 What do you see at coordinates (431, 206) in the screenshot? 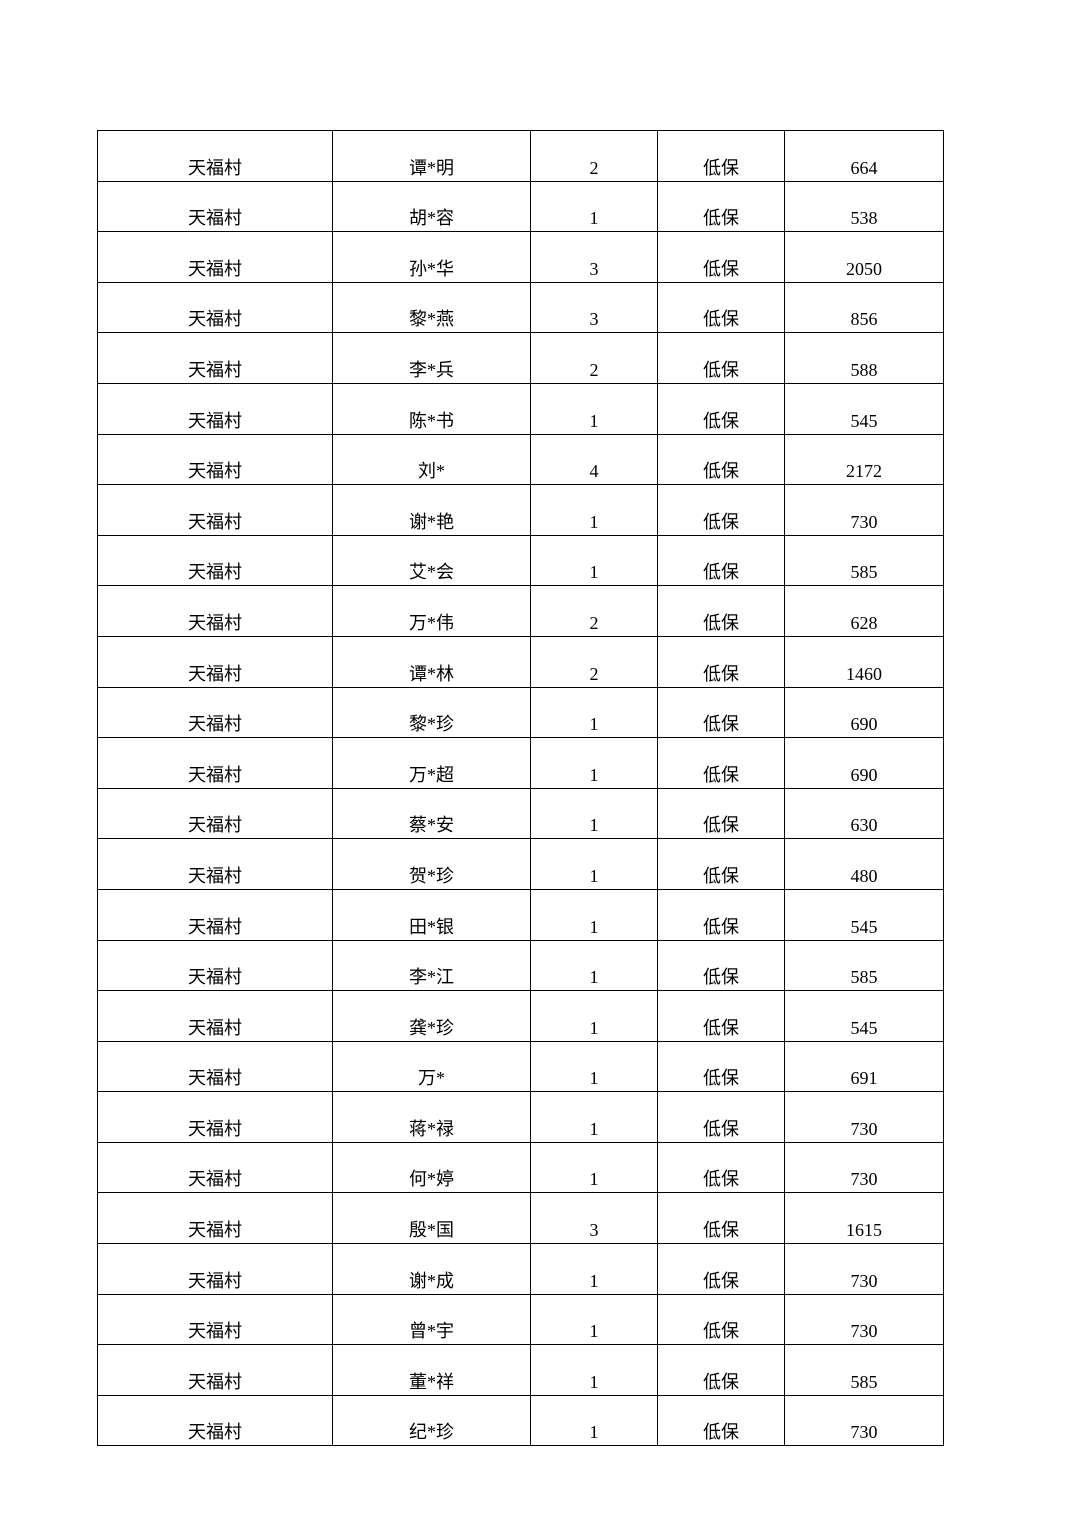
I see `name-cell: 胡*容` at bounding box center [431, 206].